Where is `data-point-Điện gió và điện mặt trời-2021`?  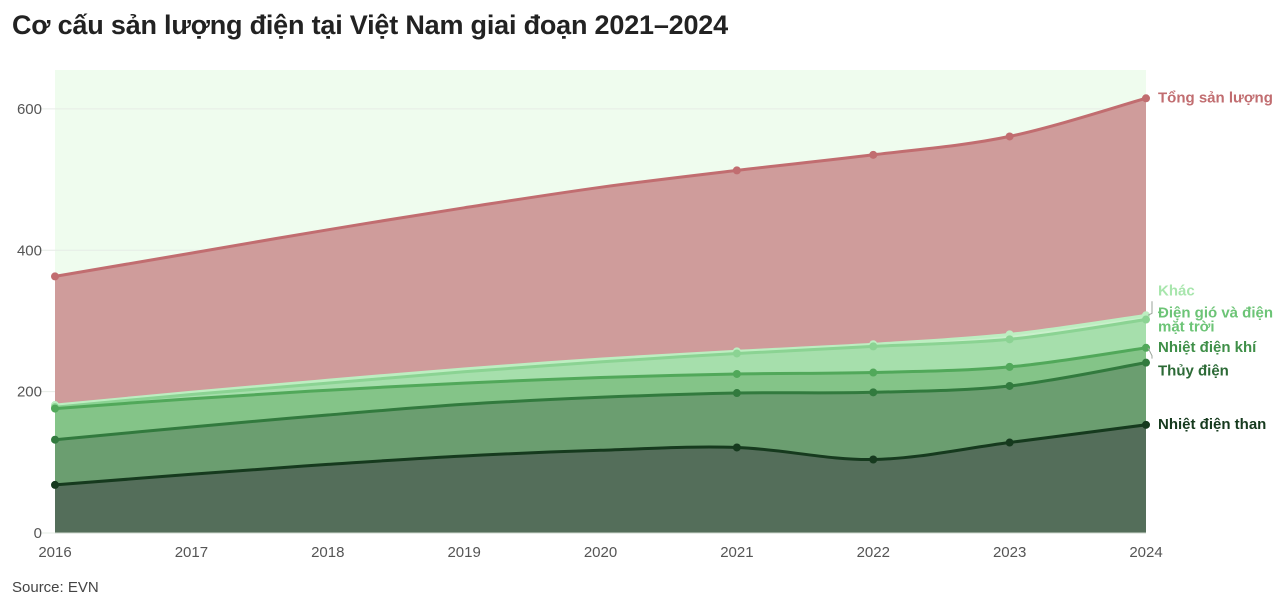
data-point-Điện gió và điện mặt trời-2021 is located at coordinates (736, 353).